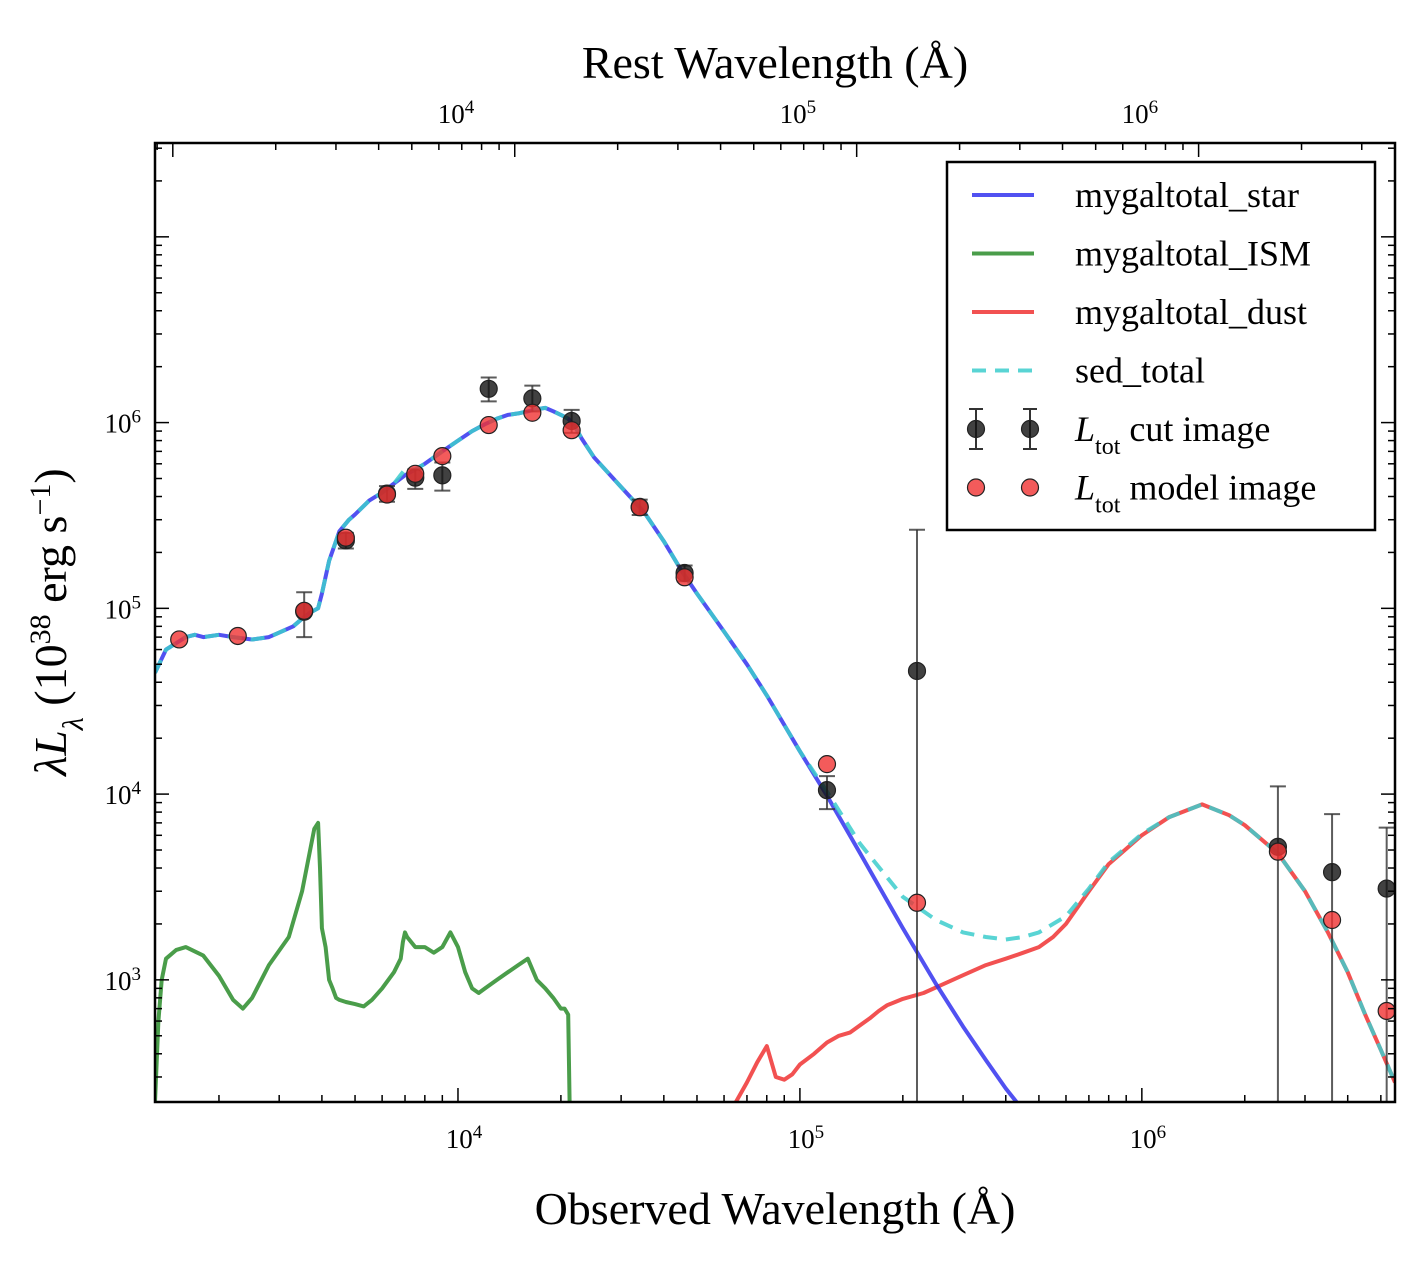 This screenshot has width=1415, height=1262. What do you see at coordinates (464, 1138) in the screenshot?
I see `x-tick-label-bottom: 10⁴` at bounding box center [464, 1138].